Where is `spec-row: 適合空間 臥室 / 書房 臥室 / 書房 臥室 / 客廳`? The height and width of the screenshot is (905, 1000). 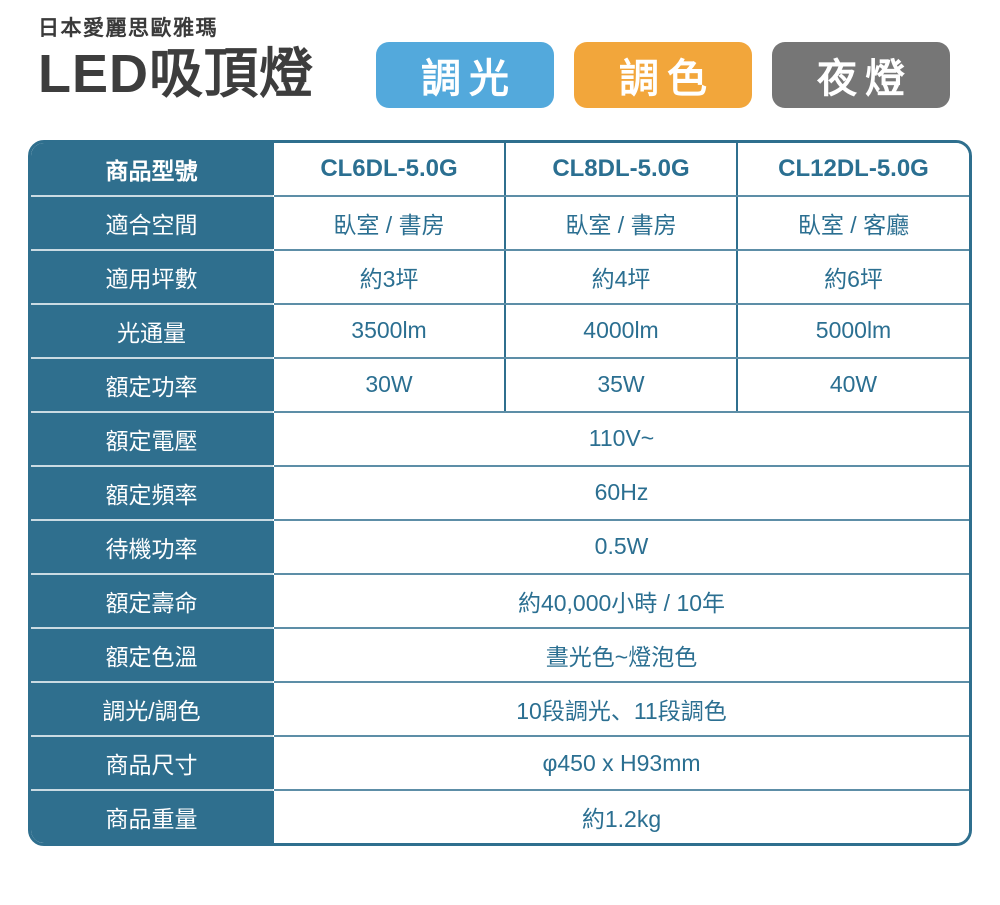 spec-row: 適合空間 臥室 / 書房 臥室 / 書房 臥室 / 客廳 is located at coordinates (500, 223).